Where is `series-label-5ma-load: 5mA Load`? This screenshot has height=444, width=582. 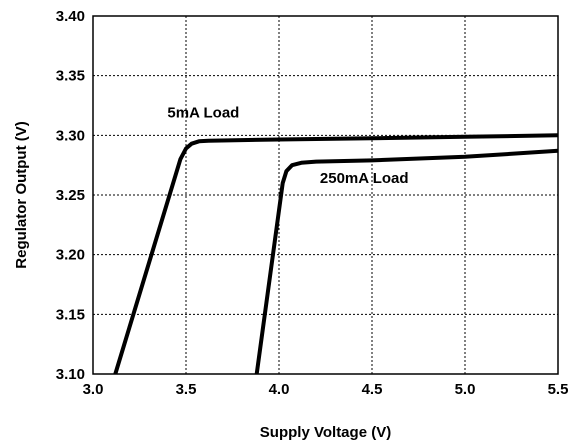 series-label-5ma-load: 5mA Load is located at coordinates (203, 112).